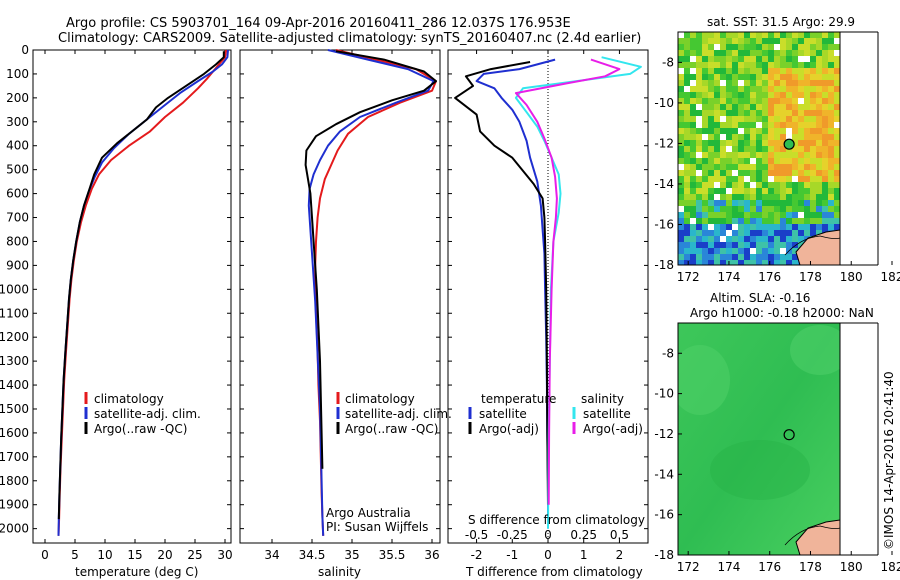 This screenshot has width=900, height=580. Describe the element at coordinates (613, 429) in the screenshot. I see `legend-label: Argo(-adj)` at that location.